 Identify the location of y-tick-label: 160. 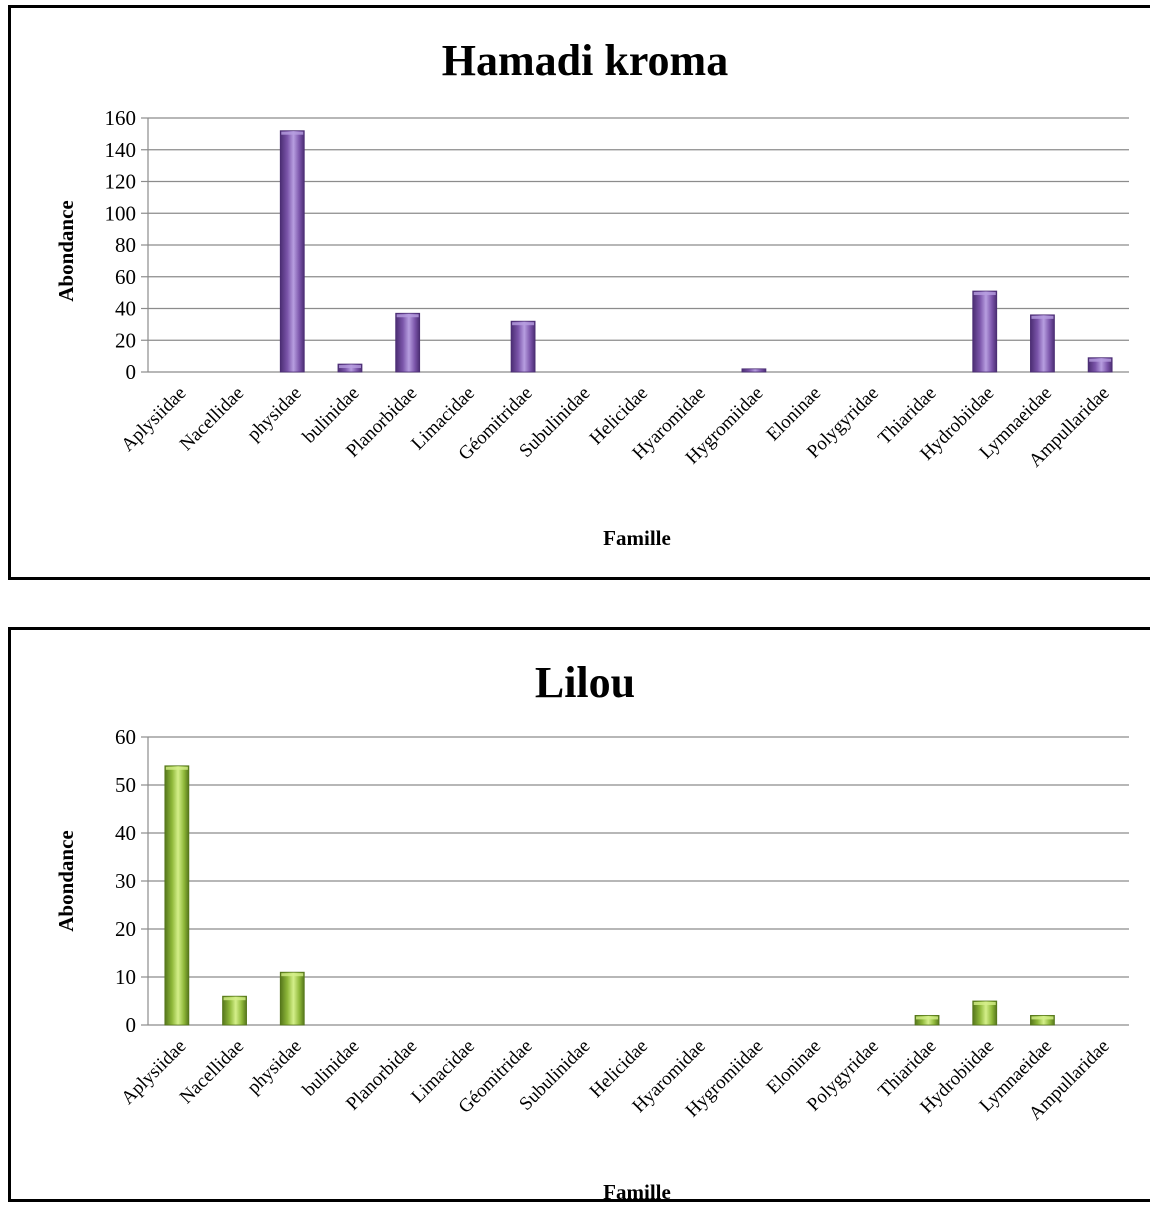
(121, 118).